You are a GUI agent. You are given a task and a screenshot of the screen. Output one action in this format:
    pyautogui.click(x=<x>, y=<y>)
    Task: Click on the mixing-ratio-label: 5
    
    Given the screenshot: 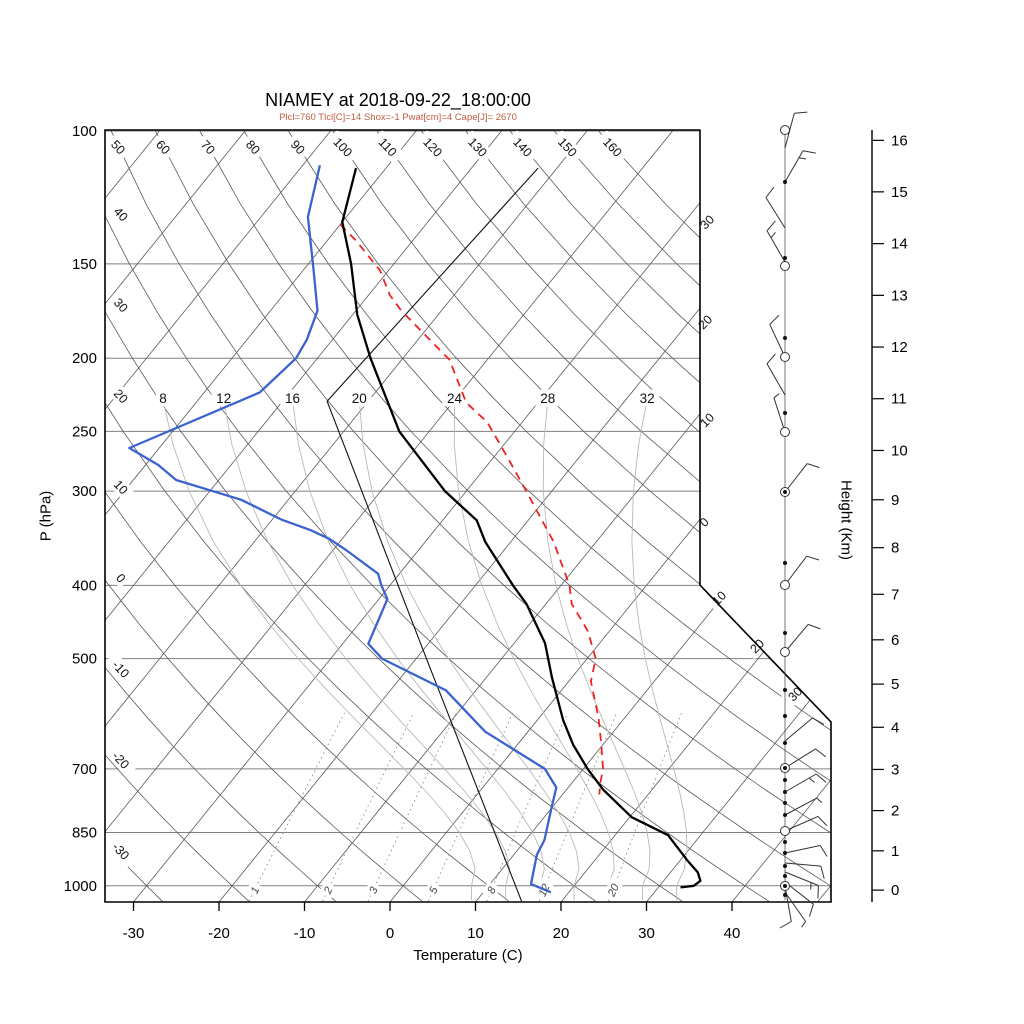 What is the action you would take?
    pyautogui.click(x=433, y=890)
    